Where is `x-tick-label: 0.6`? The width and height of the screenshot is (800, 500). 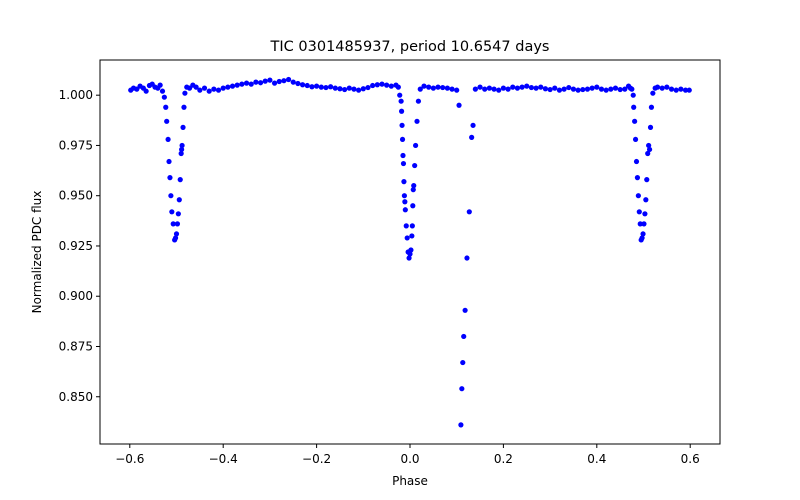 x-tick-label: 0.6 is located at coordinates (690, 459).